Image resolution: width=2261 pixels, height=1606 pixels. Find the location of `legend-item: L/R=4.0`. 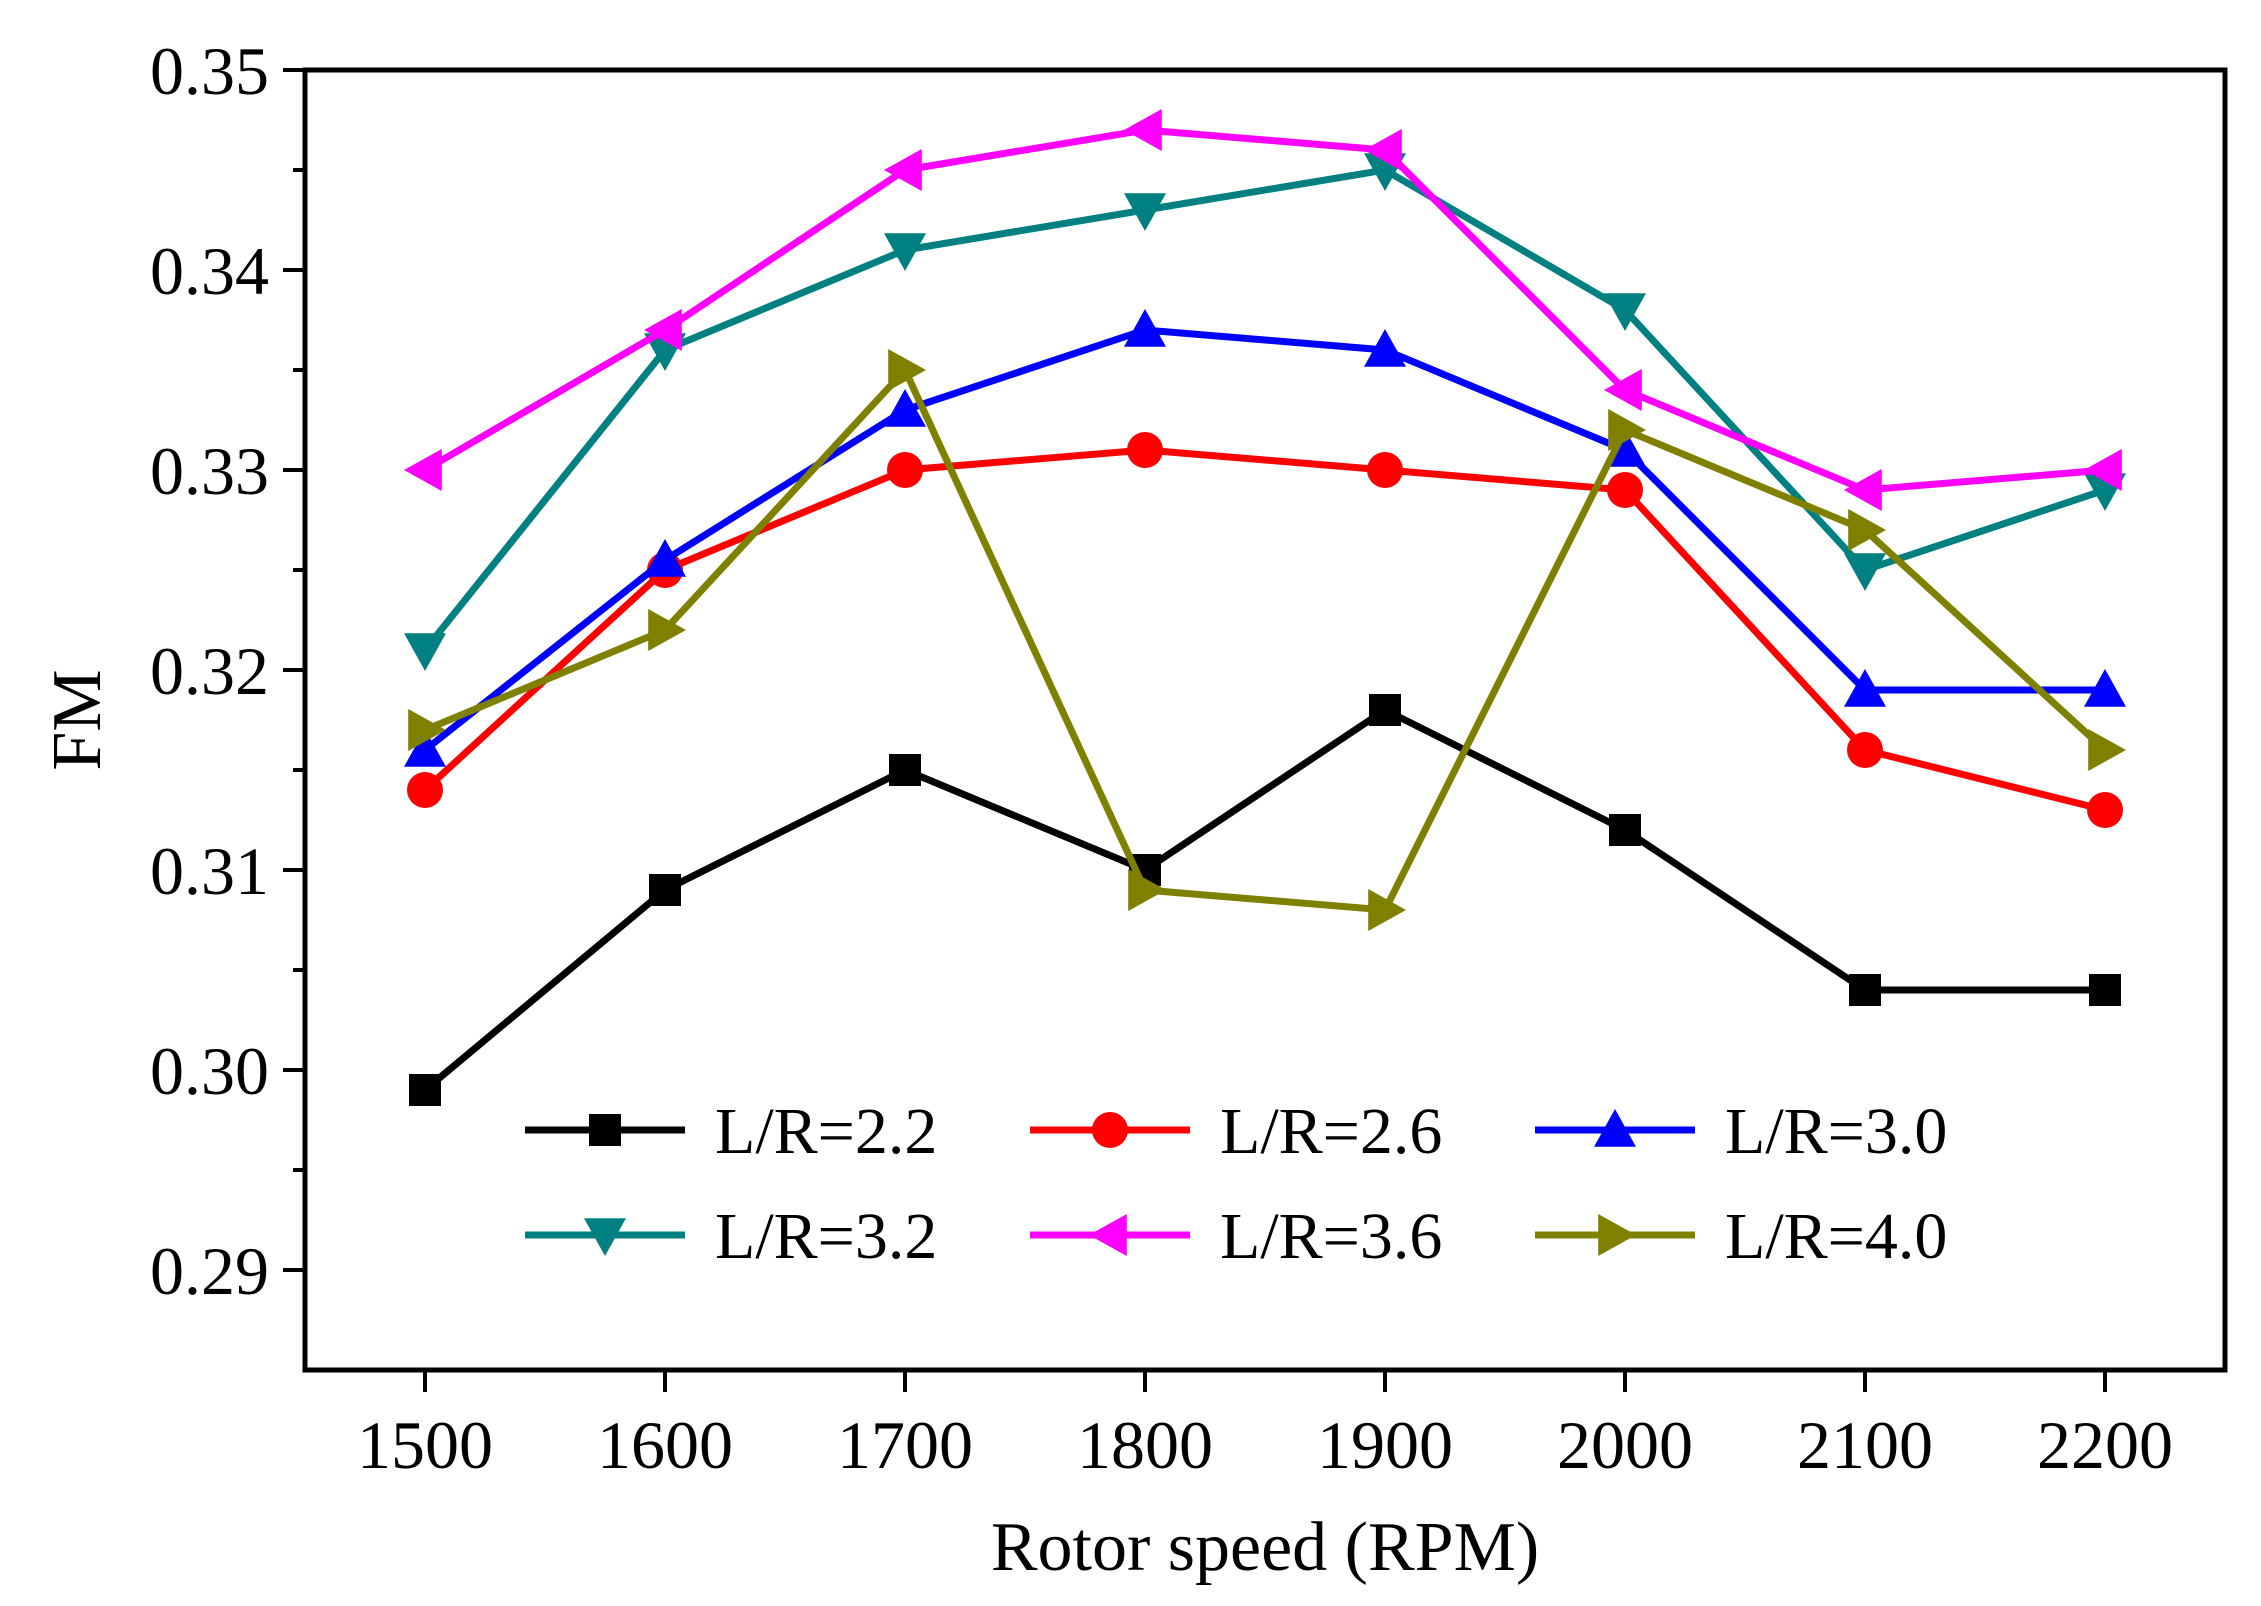

legend-item: L/R=4.0 is located at coordinates (1741, 1236).